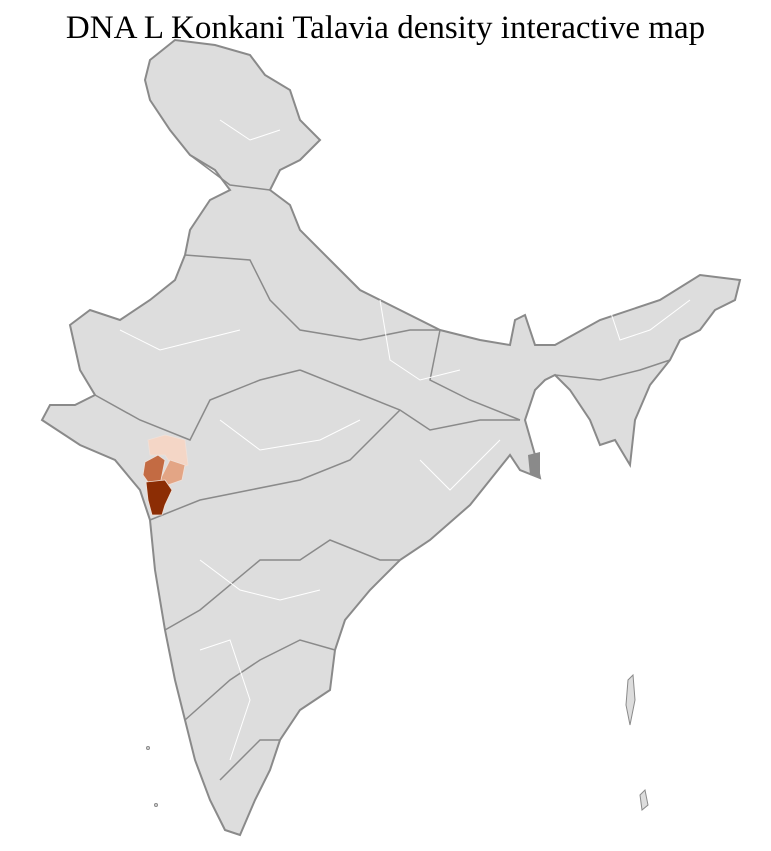 Image resolution: width=771 pixels, height=851 pixels. Describe the element at coordinates (165, 475) in the screenshot. I see `density-regions` at that location.